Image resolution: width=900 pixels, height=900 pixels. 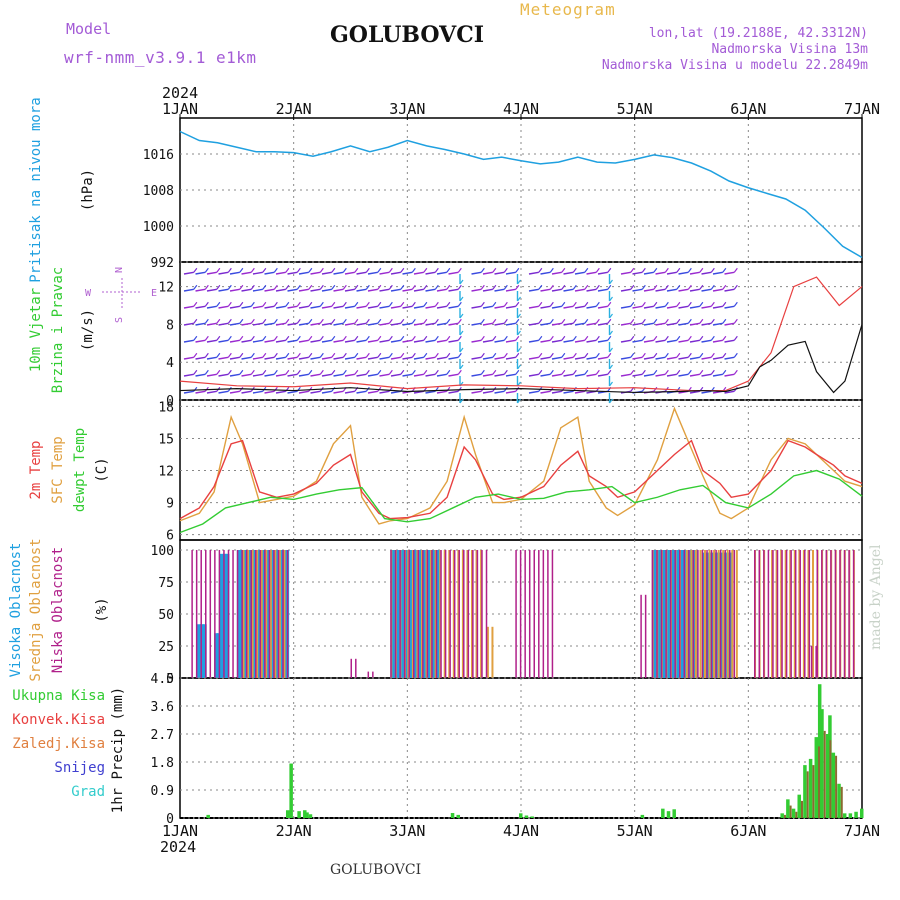 What do you see at coordinates (154, 293) in the screenshot?
I see `compass-e: E` at bounding box center [154, 293].